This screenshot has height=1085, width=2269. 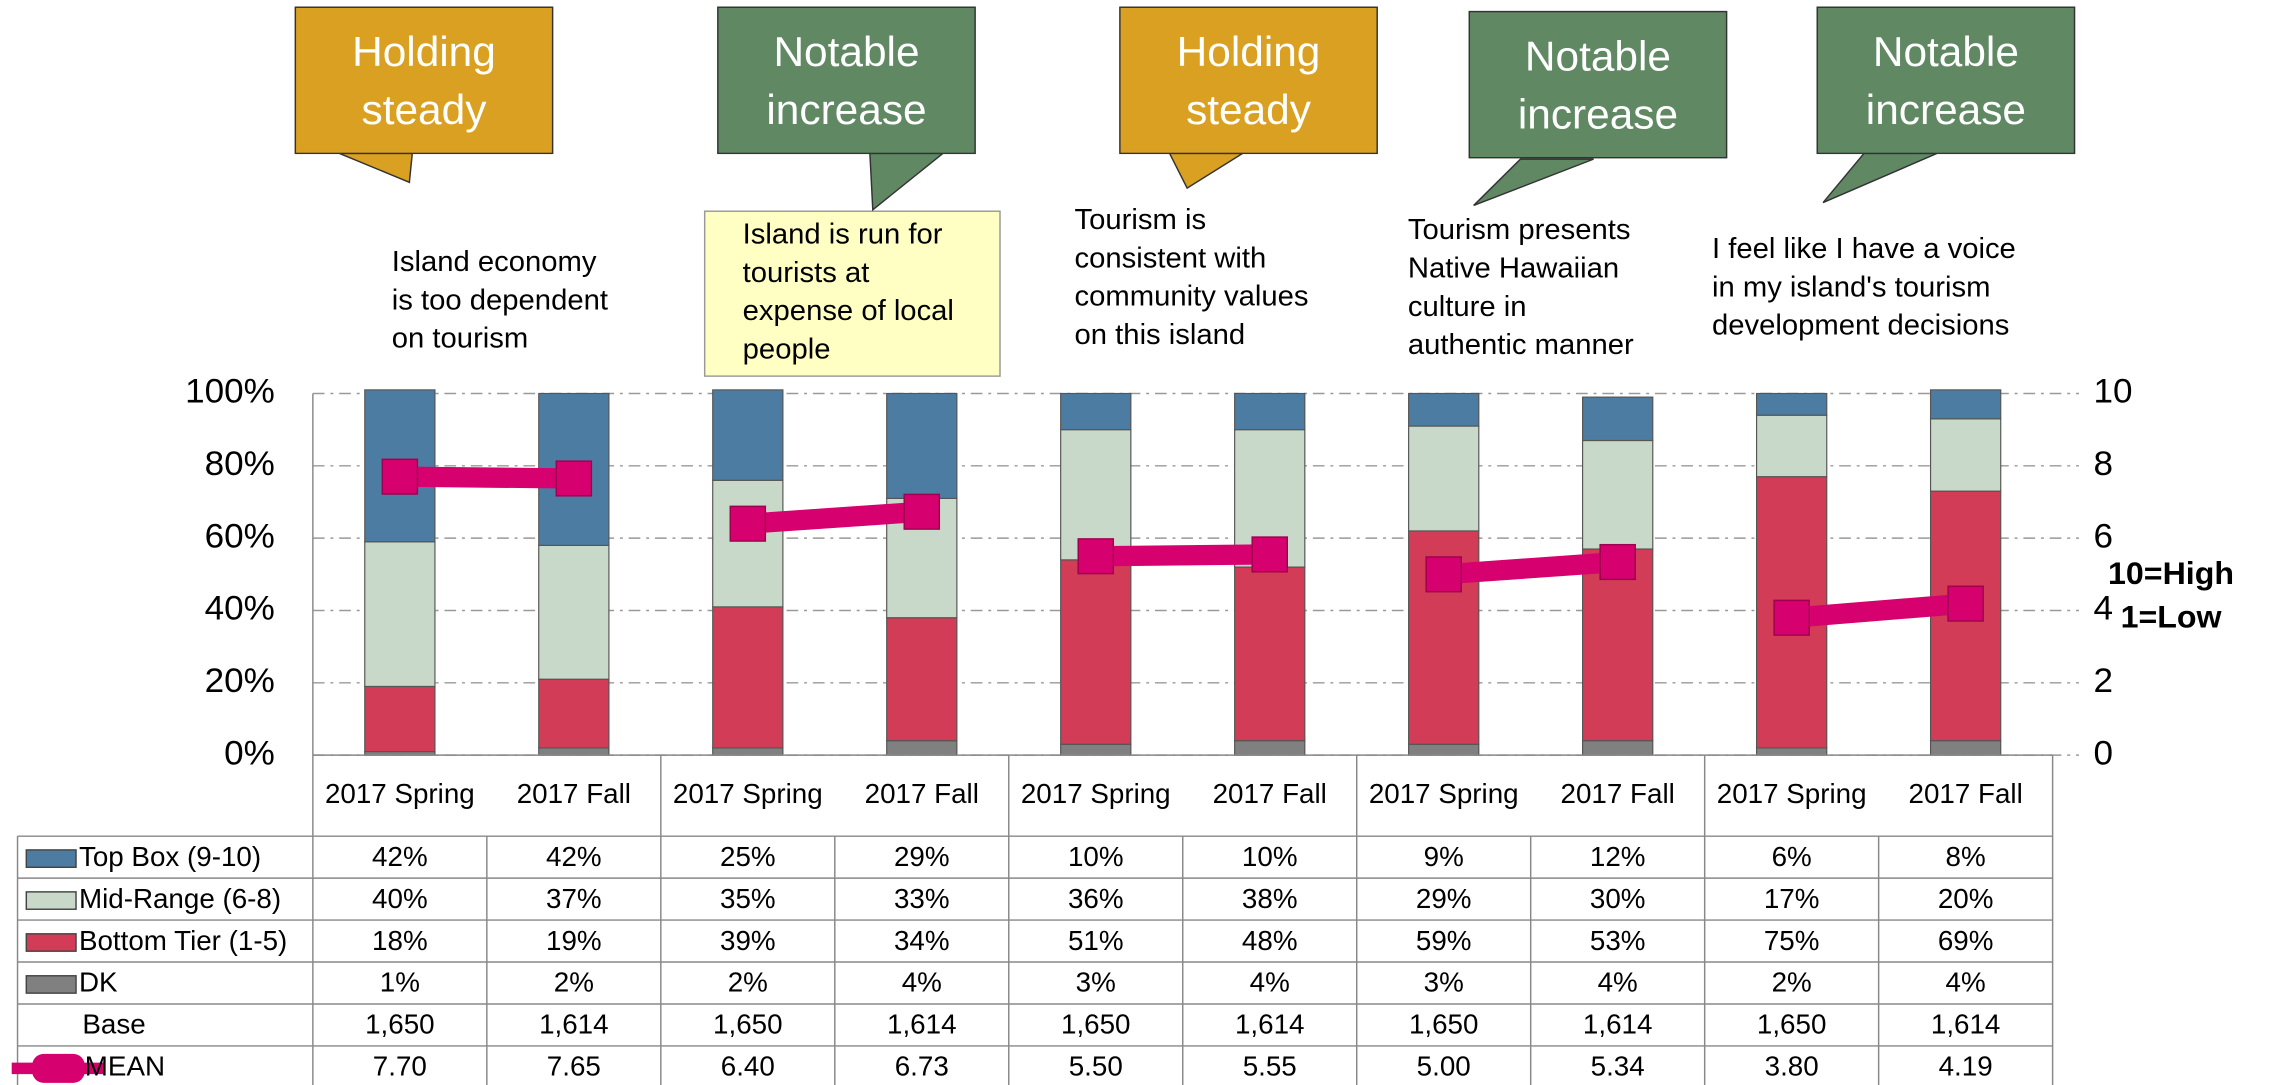 What do you see at coordinates (1270, 898) in the screenshot?
I see `table-cell: 38%` at bounding box center [1270, 898].